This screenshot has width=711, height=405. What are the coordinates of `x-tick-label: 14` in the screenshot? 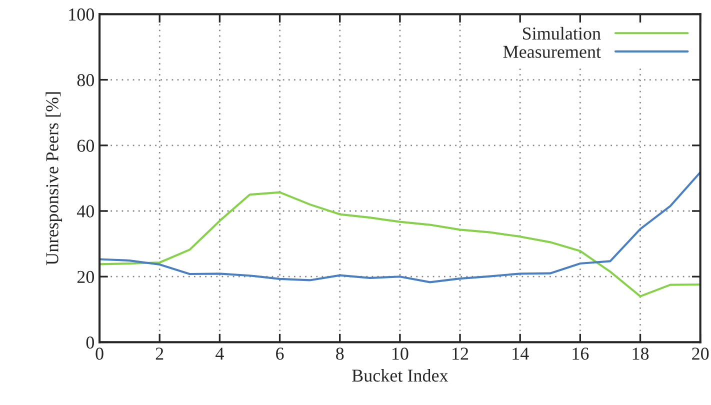 It's located at (520, 354).